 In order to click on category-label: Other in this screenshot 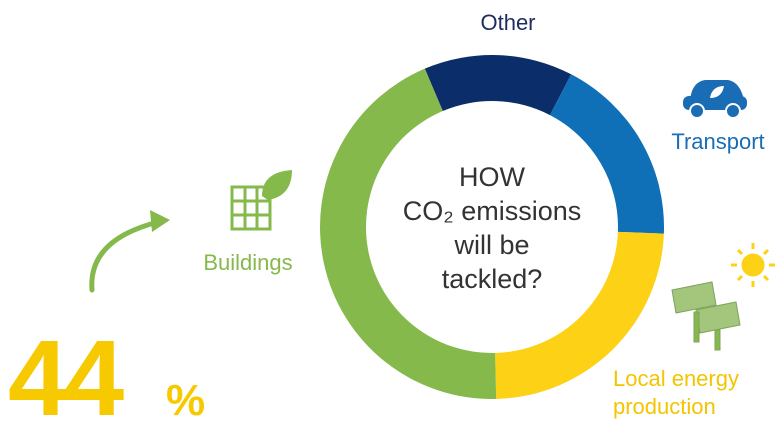, I will do `click(507, 22)`.